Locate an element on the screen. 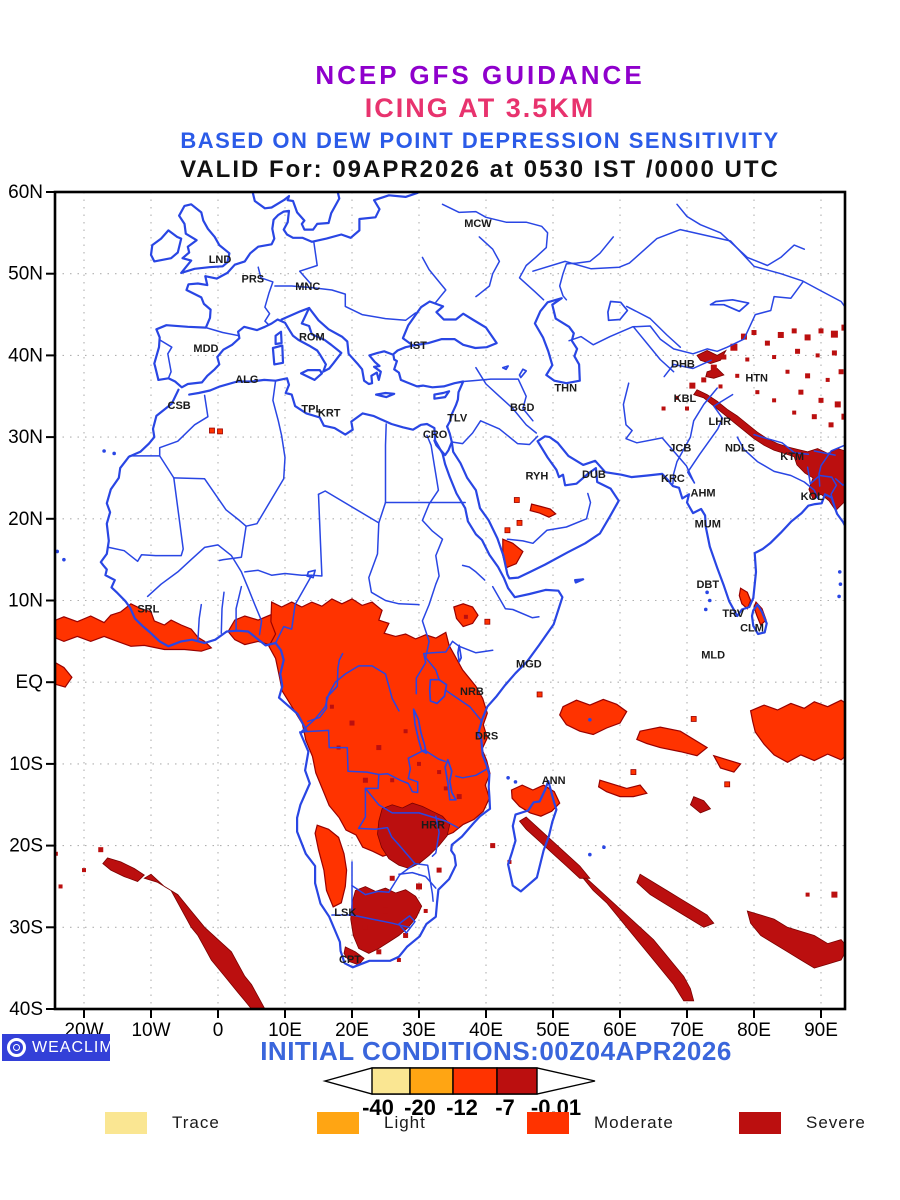 The width and height of the screenshot is (900, 1200). lon-tick-label: 70E is located at coordinates (687, 1030).